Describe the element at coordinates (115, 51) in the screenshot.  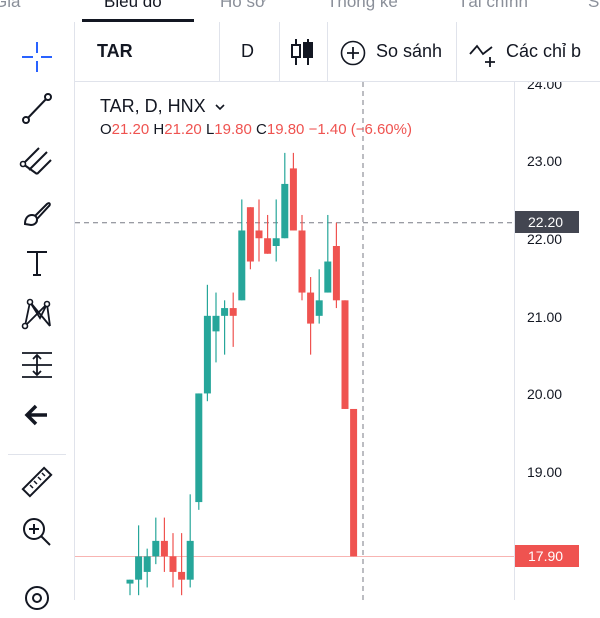
I see `symbol-search-button: TAR` at that location.